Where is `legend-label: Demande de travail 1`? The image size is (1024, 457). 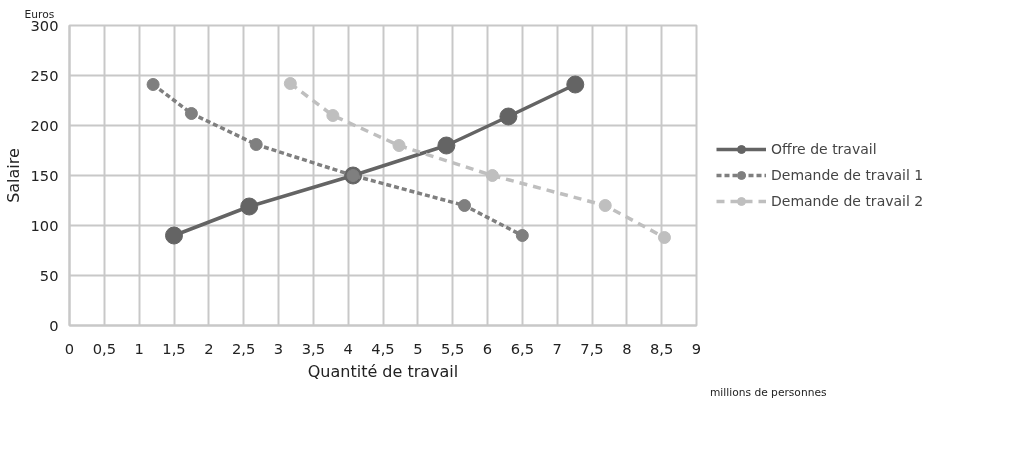
legend-label: Demande de travail 1 is located at coordinates (847, 175).